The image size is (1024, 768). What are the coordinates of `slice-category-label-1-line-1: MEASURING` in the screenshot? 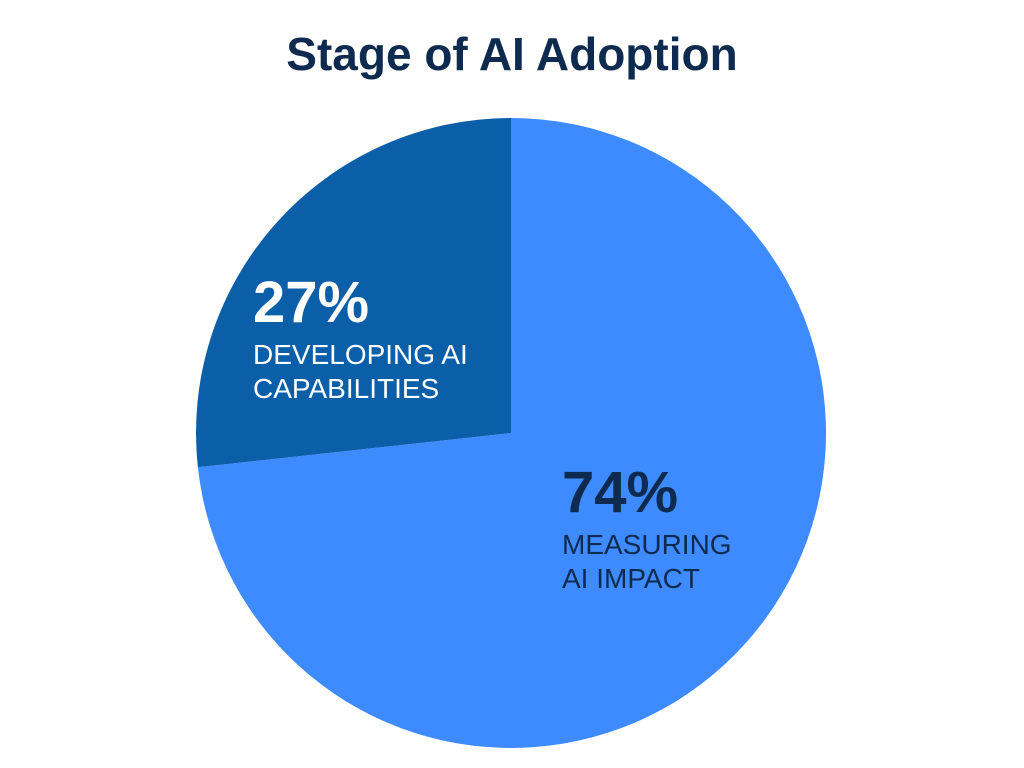 It's located at (647, 544).